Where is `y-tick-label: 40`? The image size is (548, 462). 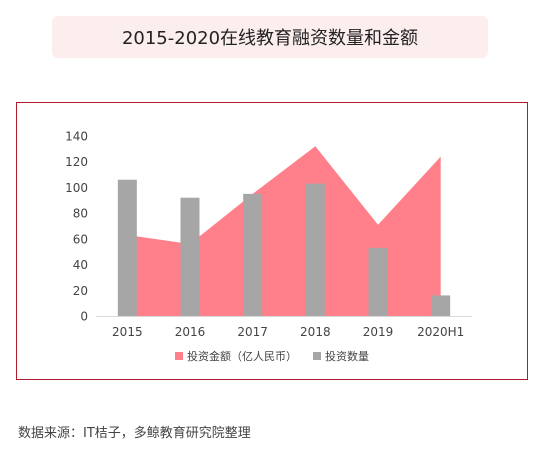 y-tick-label: 40 is located at coordinates (80, 265).